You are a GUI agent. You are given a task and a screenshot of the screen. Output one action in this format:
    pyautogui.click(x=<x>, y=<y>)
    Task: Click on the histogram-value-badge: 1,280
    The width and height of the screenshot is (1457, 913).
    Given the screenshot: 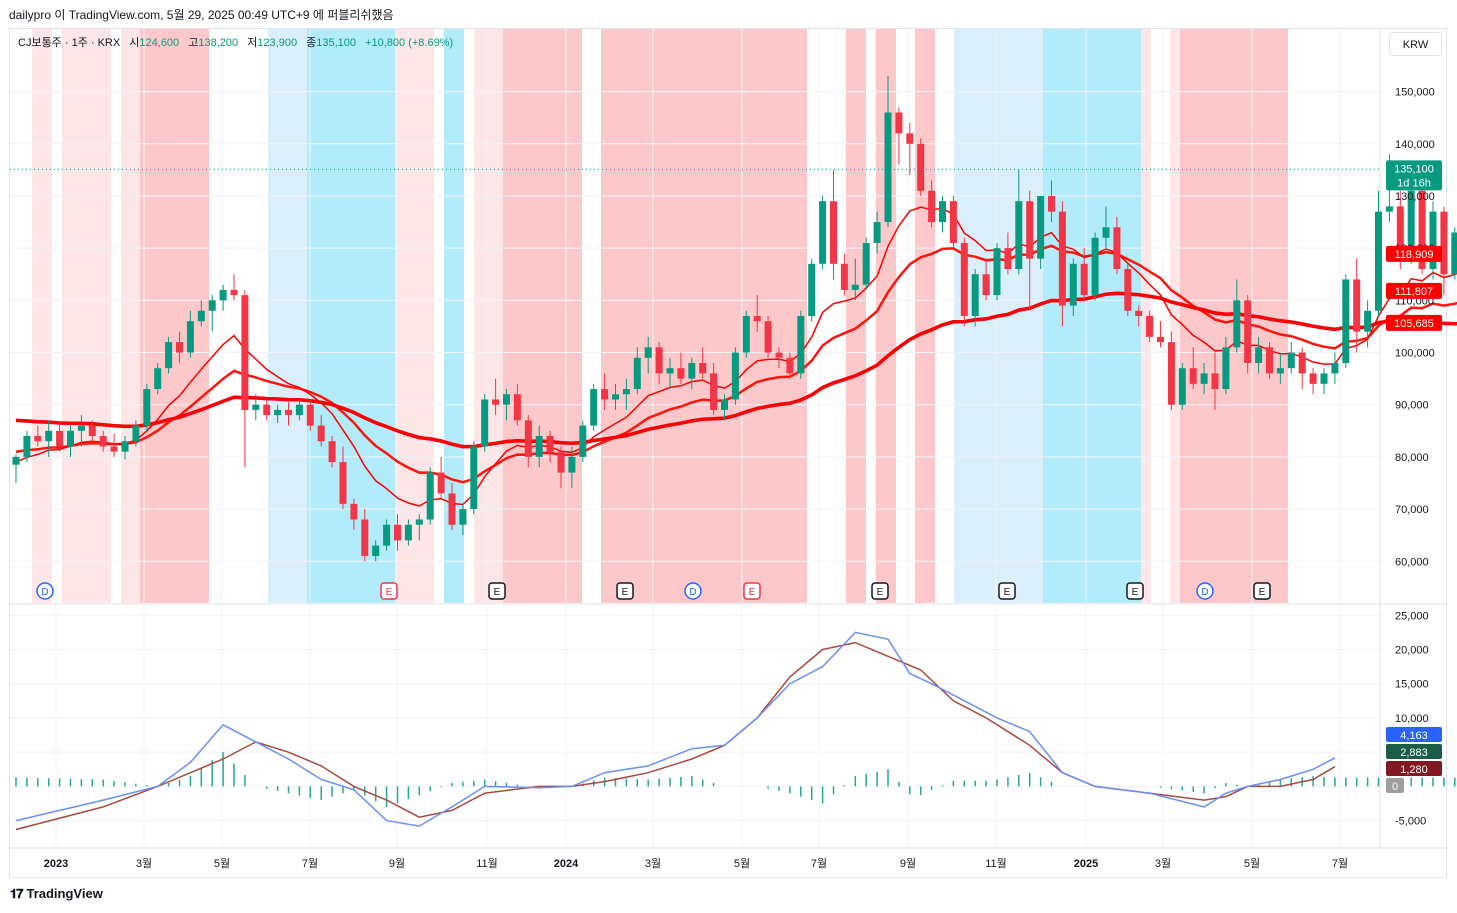 What is the action you would take?
    pyautogui.click(x=1414, y=770)
    